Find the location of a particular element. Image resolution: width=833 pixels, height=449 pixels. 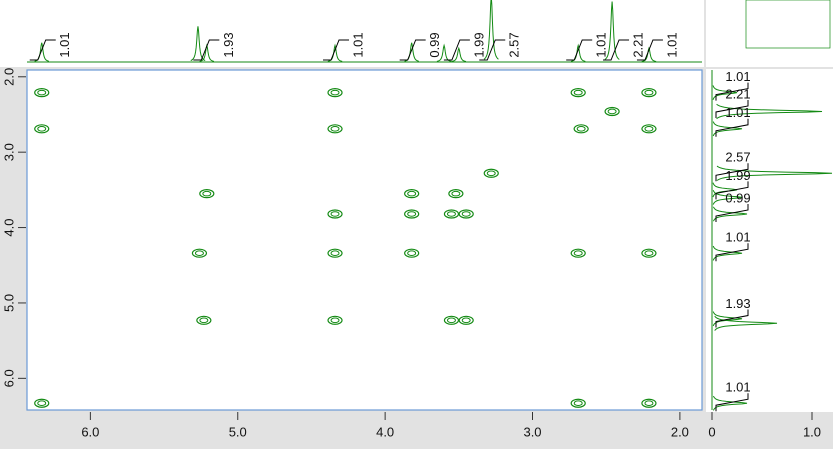

x-tick-label: 4.0 is located at coordinates (385, 431).